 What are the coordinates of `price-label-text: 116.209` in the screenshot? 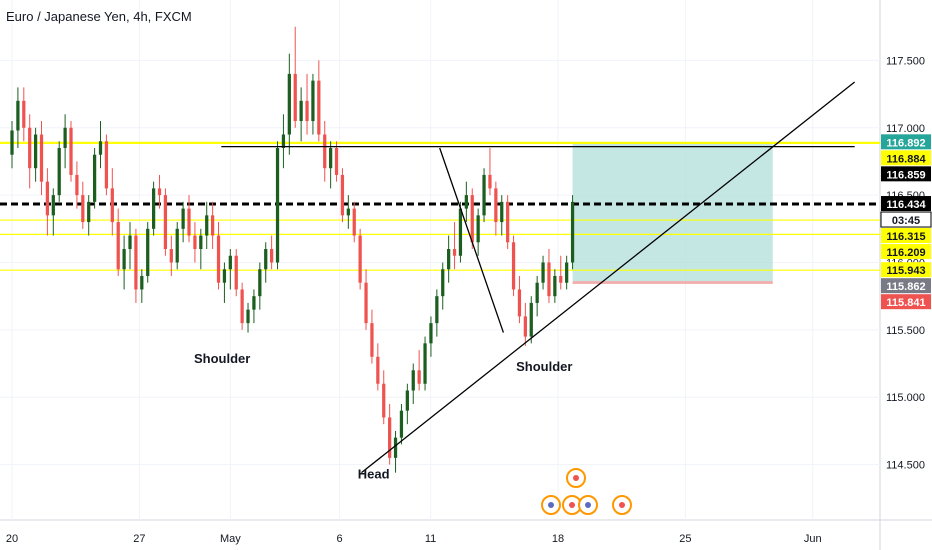 It's located at (905, 253).